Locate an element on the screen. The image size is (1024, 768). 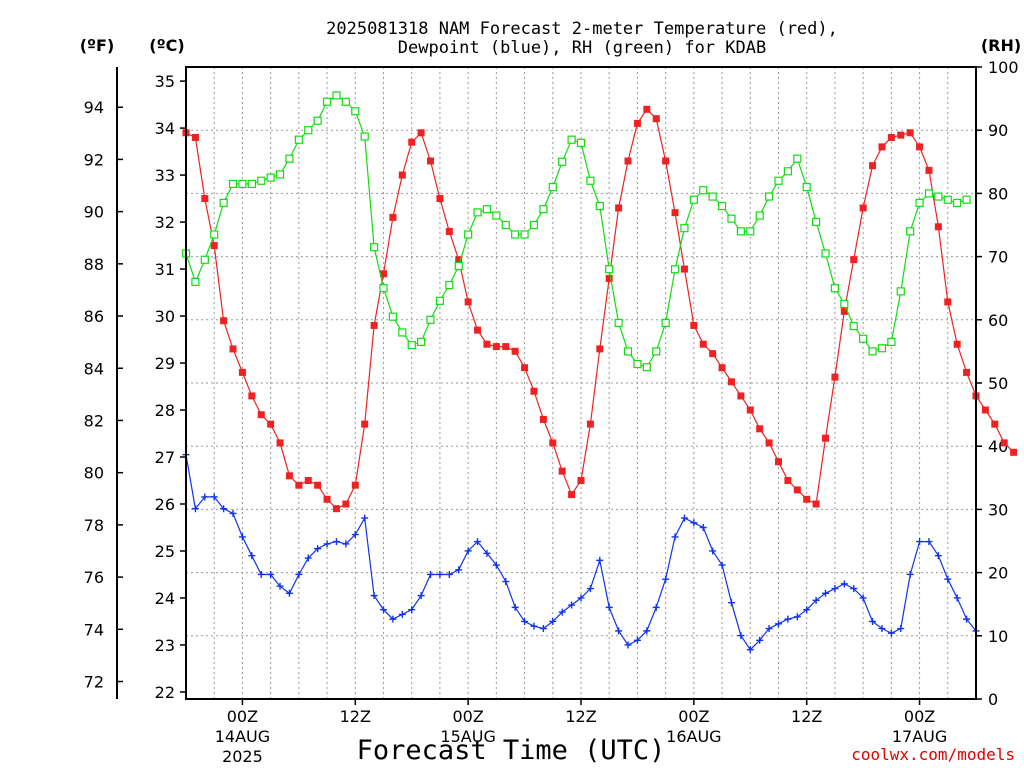
celsius-tick-label: 31 is located at coordinates (165, 269).